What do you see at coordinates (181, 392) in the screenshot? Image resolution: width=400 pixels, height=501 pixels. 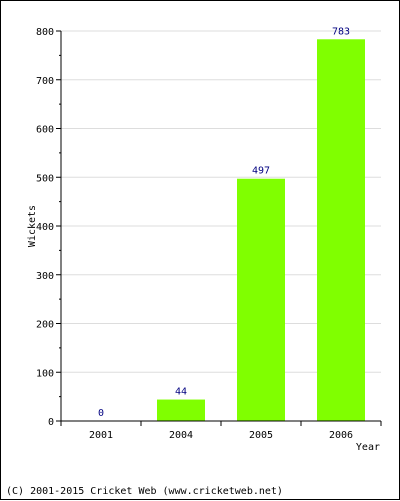 I see `bar-value-label: 44` at bounding box center [181, 392].